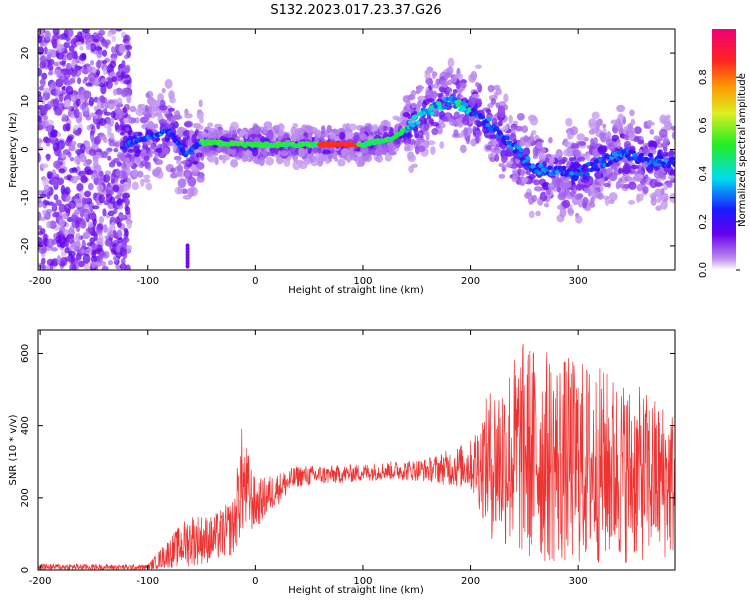  I want to click on snr-x-axis-label: Height of straight line (km), so click(356, 590).